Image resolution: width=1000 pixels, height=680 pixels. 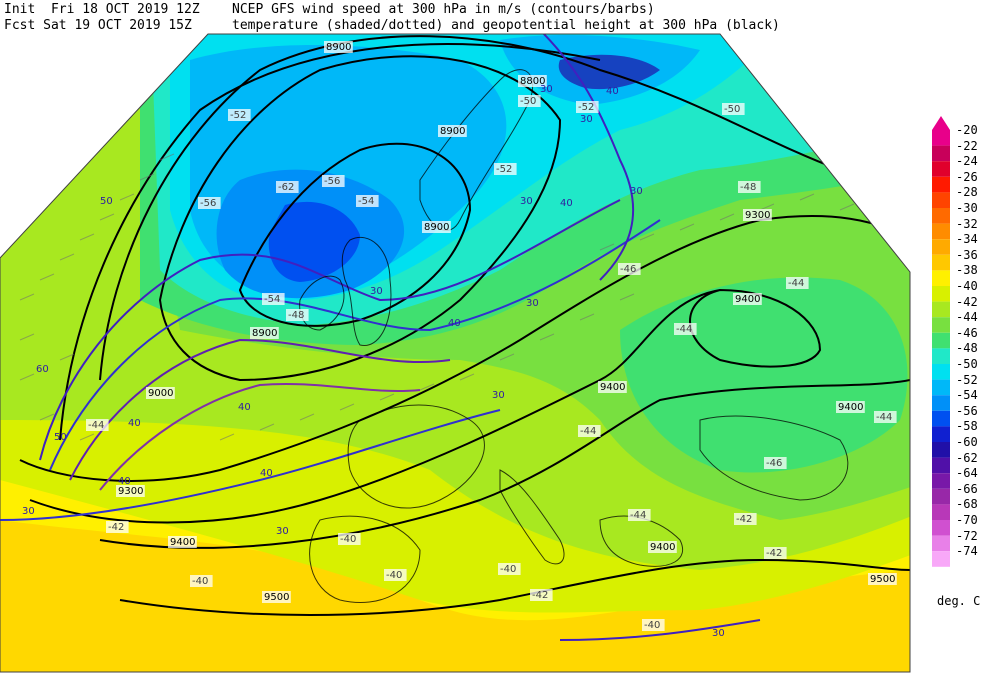 What do you see at coordinates (967, 192) in the screenshot?
I see `colorbar-tick-label: -28` at bounding box center [967, 192].